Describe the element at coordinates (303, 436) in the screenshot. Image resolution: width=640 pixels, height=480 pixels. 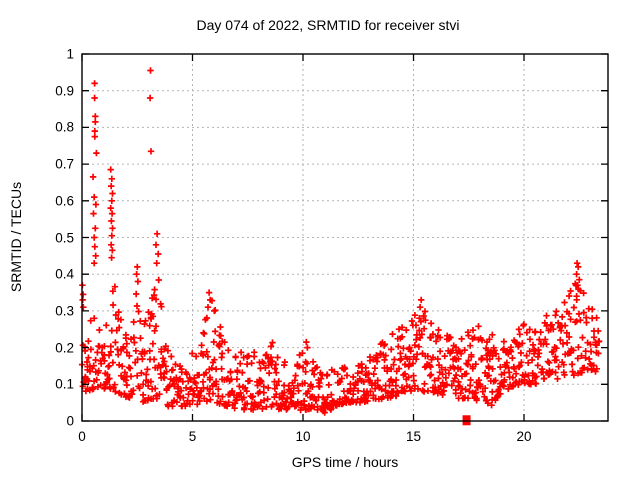
I see `x-tick-label-10: 10` at that location.